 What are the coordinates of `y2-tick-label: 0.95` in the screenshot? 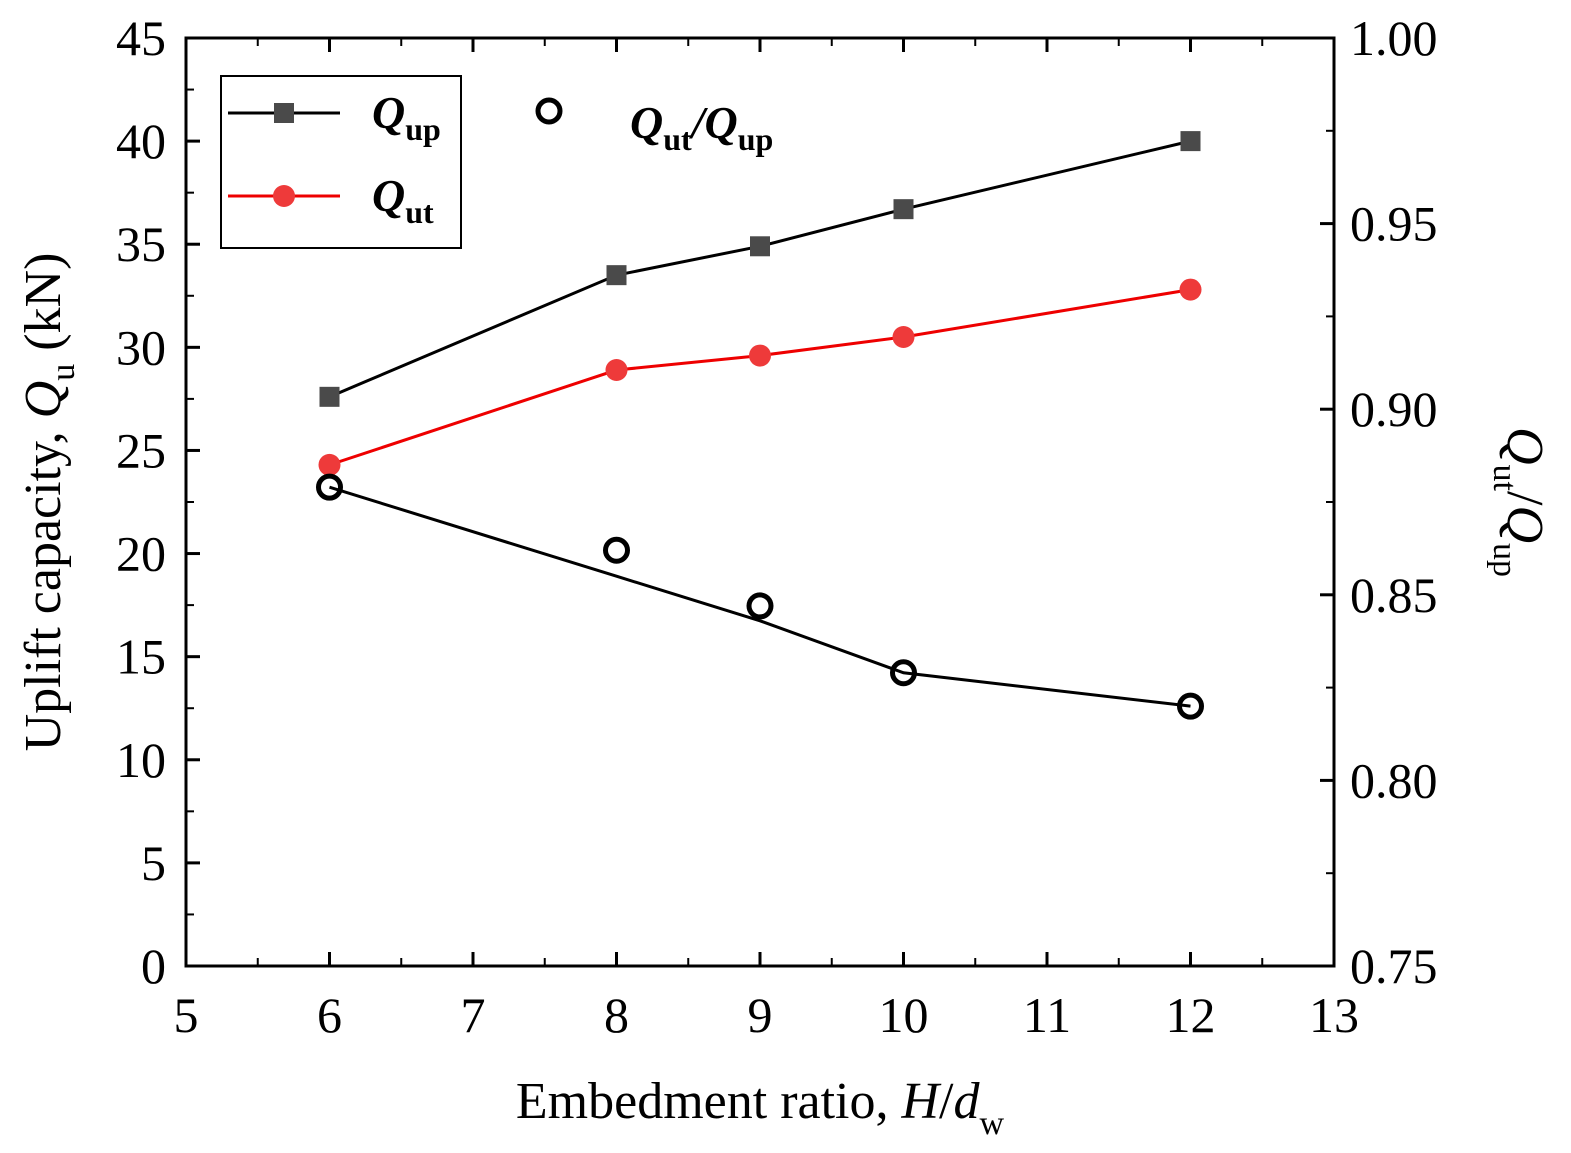 It's located at (1394, 224).